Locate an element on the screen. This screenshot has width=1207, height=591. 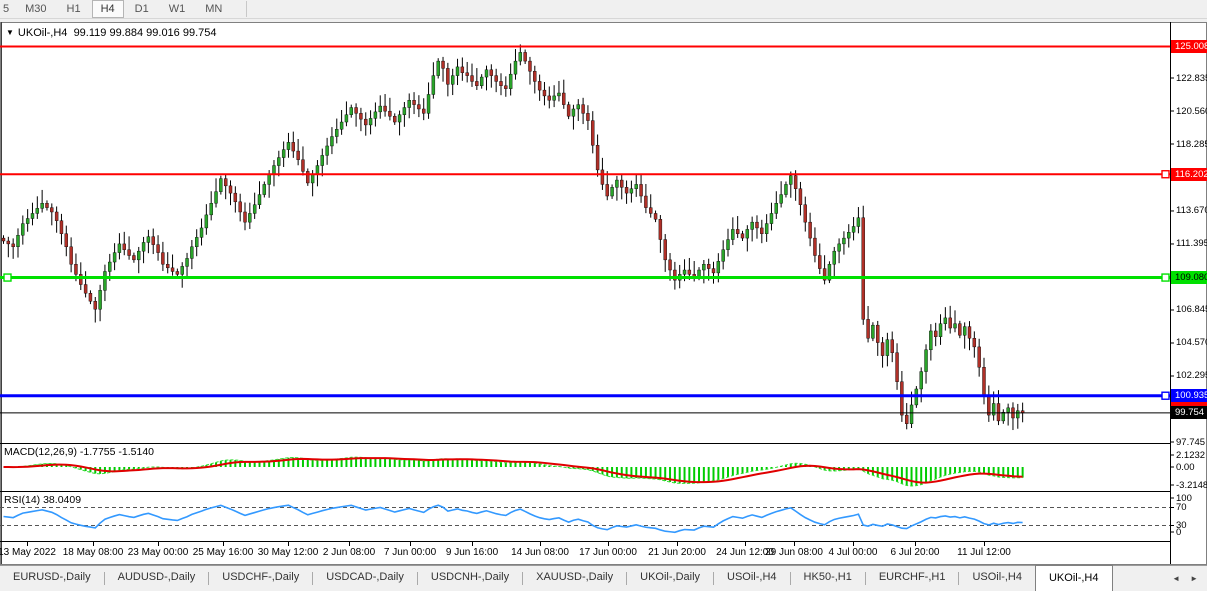
rsi-scale-tick: 0 is located at coordinates (1179, 532).